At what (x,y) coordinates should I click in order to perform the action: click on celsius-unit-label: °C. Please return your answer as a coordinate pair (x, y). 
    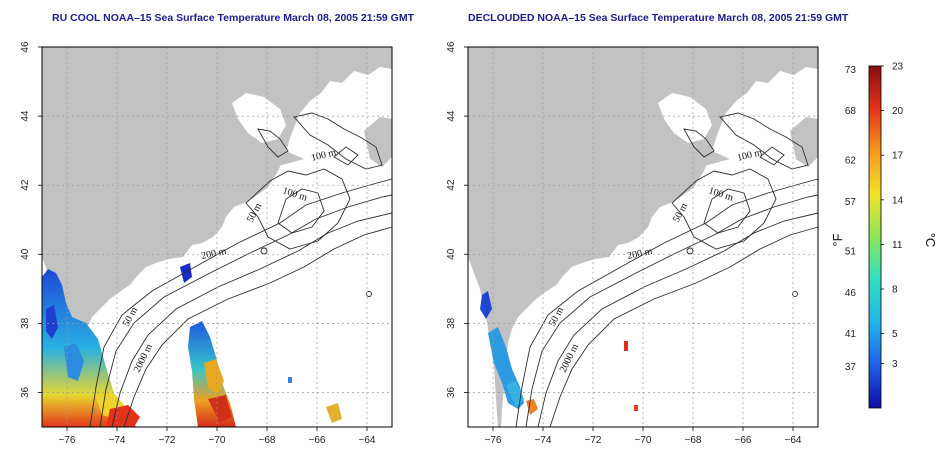
    Looking at the image, I should click on (930, 240).